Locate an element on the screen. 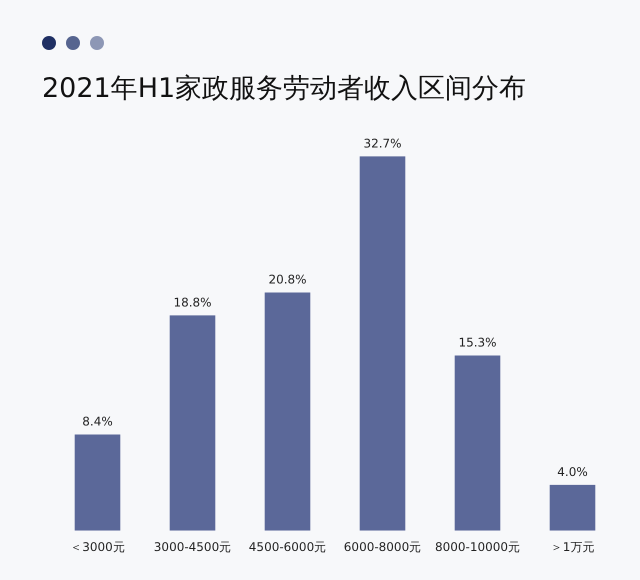 The image size is (640, 580). x-tick-label: ＜3000元 is located at coordinates (97, 547).